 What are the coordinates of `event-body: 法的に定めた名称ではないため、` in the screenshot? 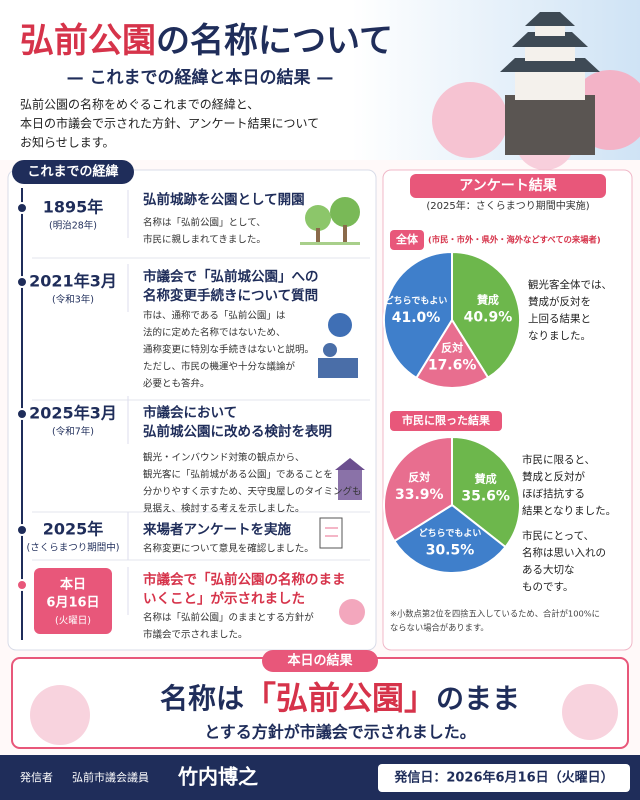 It's located at (214, 333).